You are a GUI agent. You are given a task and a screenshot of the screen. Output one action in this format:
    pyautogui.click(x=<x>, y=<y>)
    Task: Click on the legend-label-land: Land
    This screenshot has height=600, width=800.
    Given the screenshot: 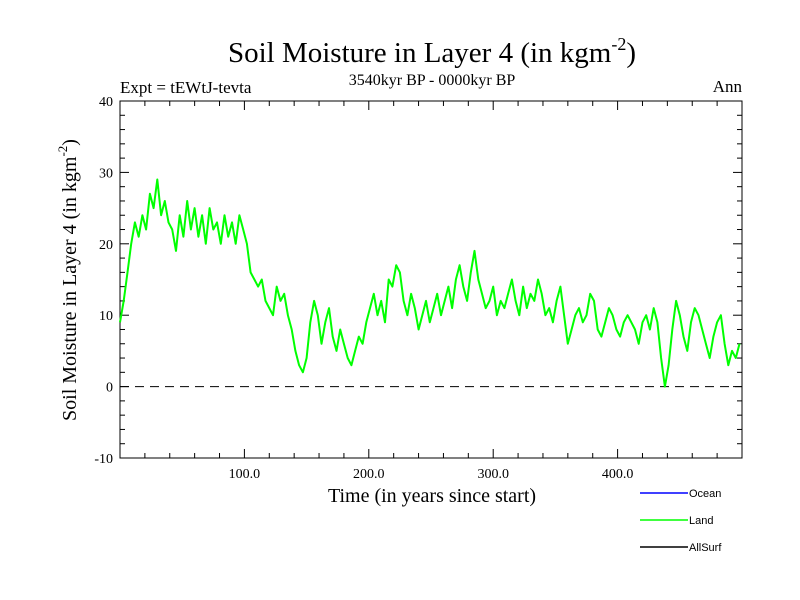 What is the action you would take?
    pyautogui.click(x=701, y=521)
    